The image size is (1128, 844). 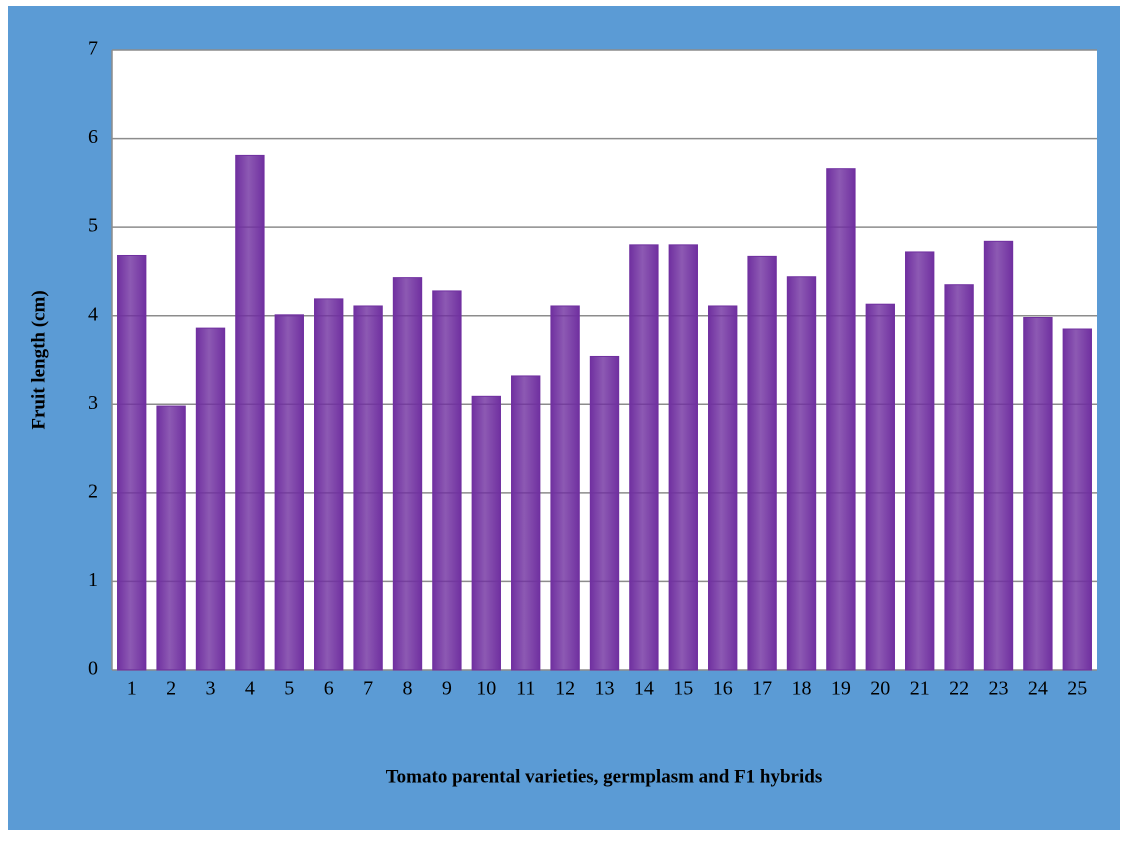 What do you see at coordinates (1038, 689) in the screenshot?
I see `x-tick-label: 24` at bounding box center [1038, 689].